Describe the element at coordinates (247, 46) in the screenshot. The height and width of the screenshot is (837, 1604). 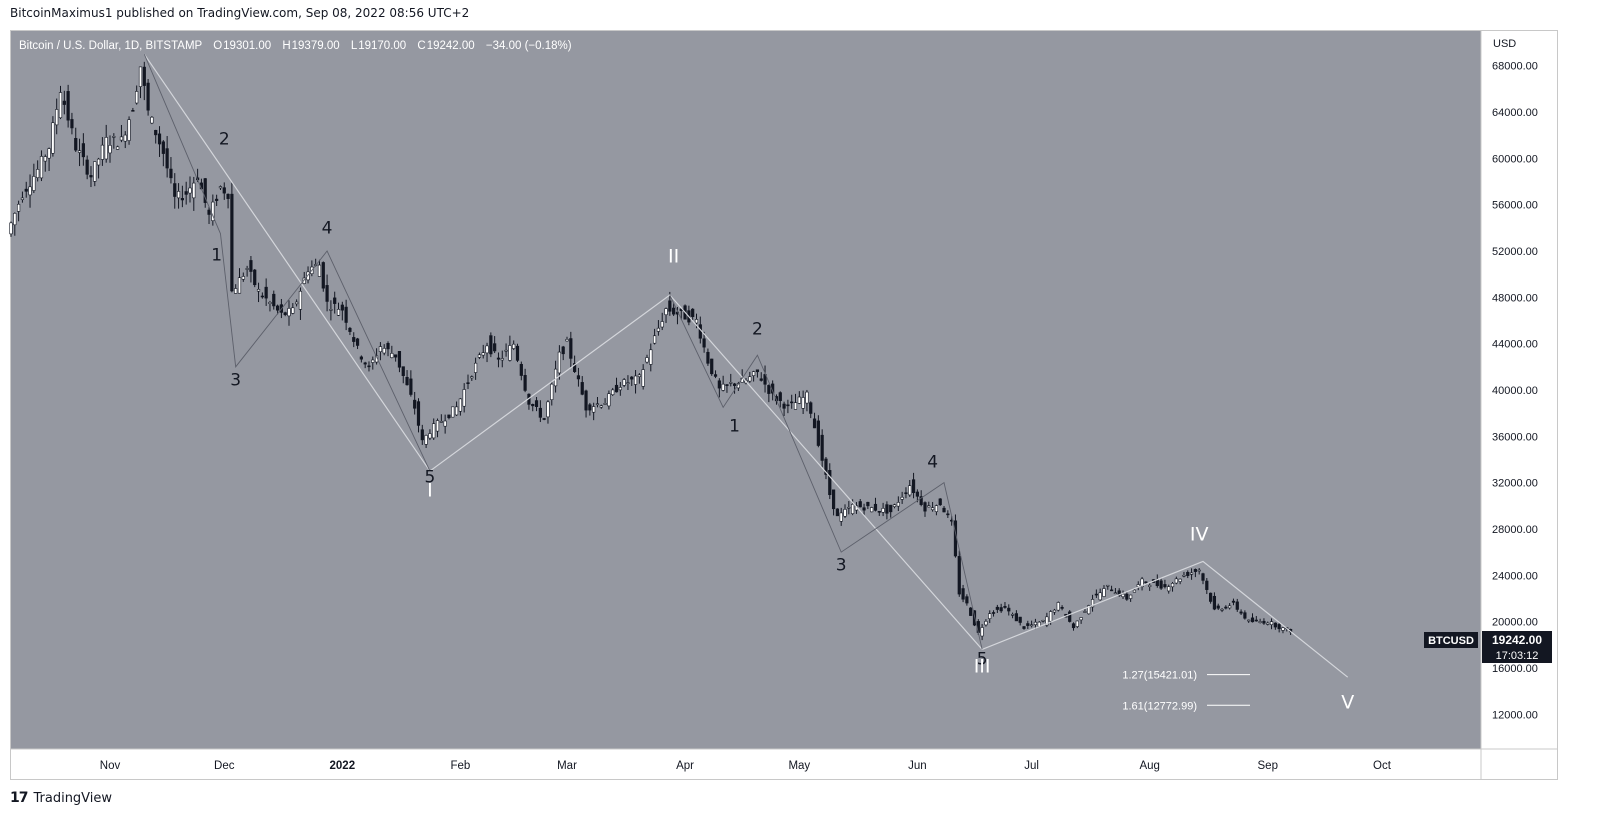
I see `legend-open-value: 19301.00` at that location.